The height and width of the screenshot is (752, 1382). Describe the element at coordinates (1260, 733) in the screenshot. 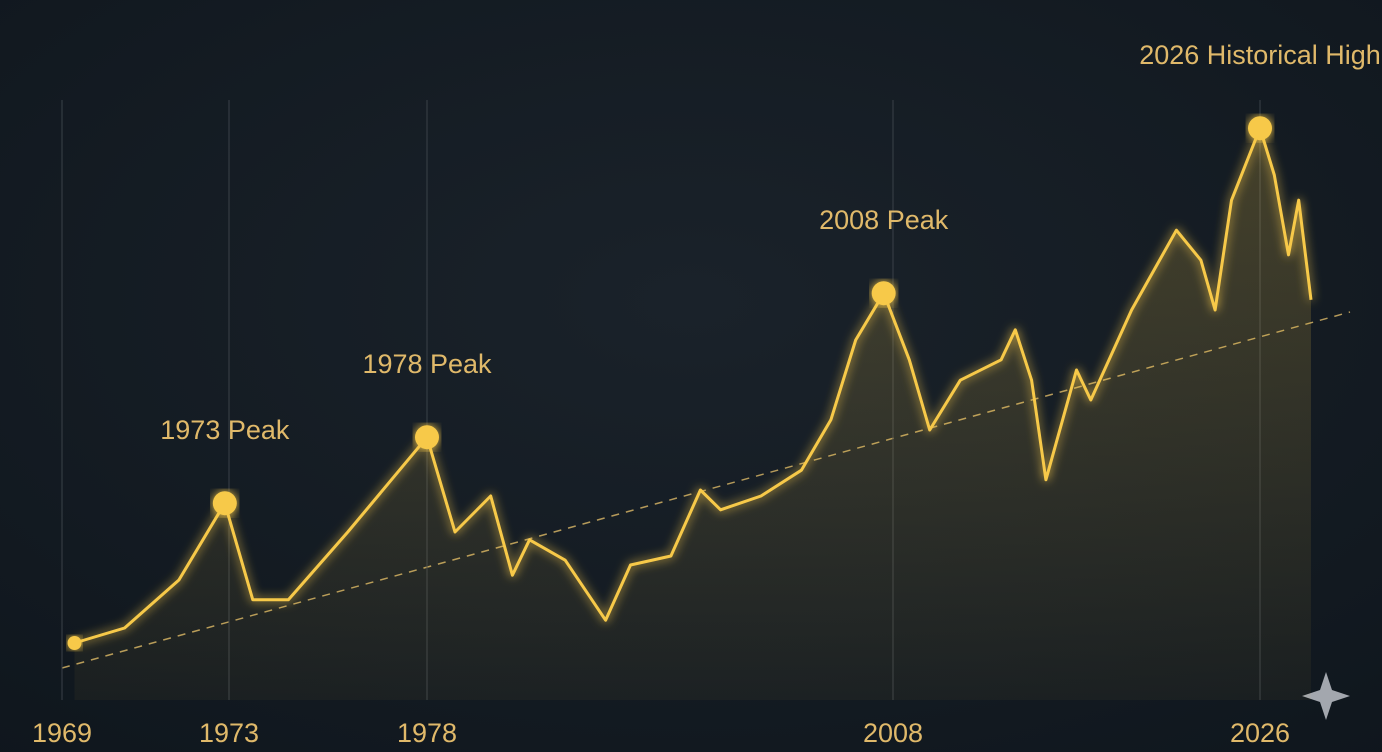

I see `x-tick-label: 2026` at that location.